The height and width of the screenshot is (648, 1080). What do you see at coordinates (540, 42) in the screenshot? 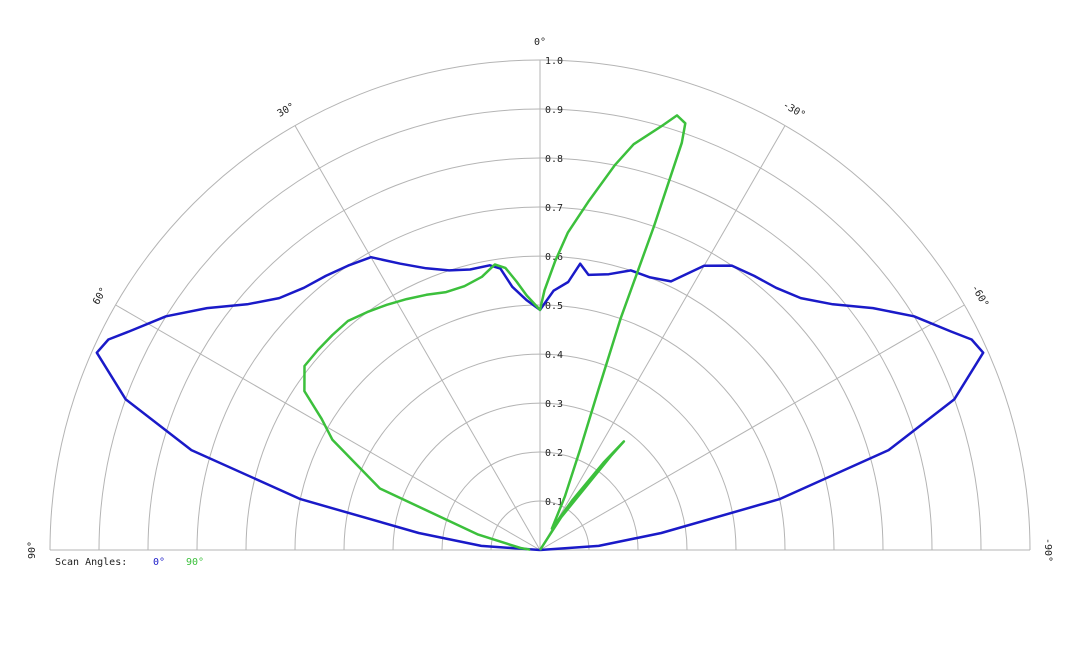
I see `theta-tick-label: 0°` at bounding box center [540, 42].